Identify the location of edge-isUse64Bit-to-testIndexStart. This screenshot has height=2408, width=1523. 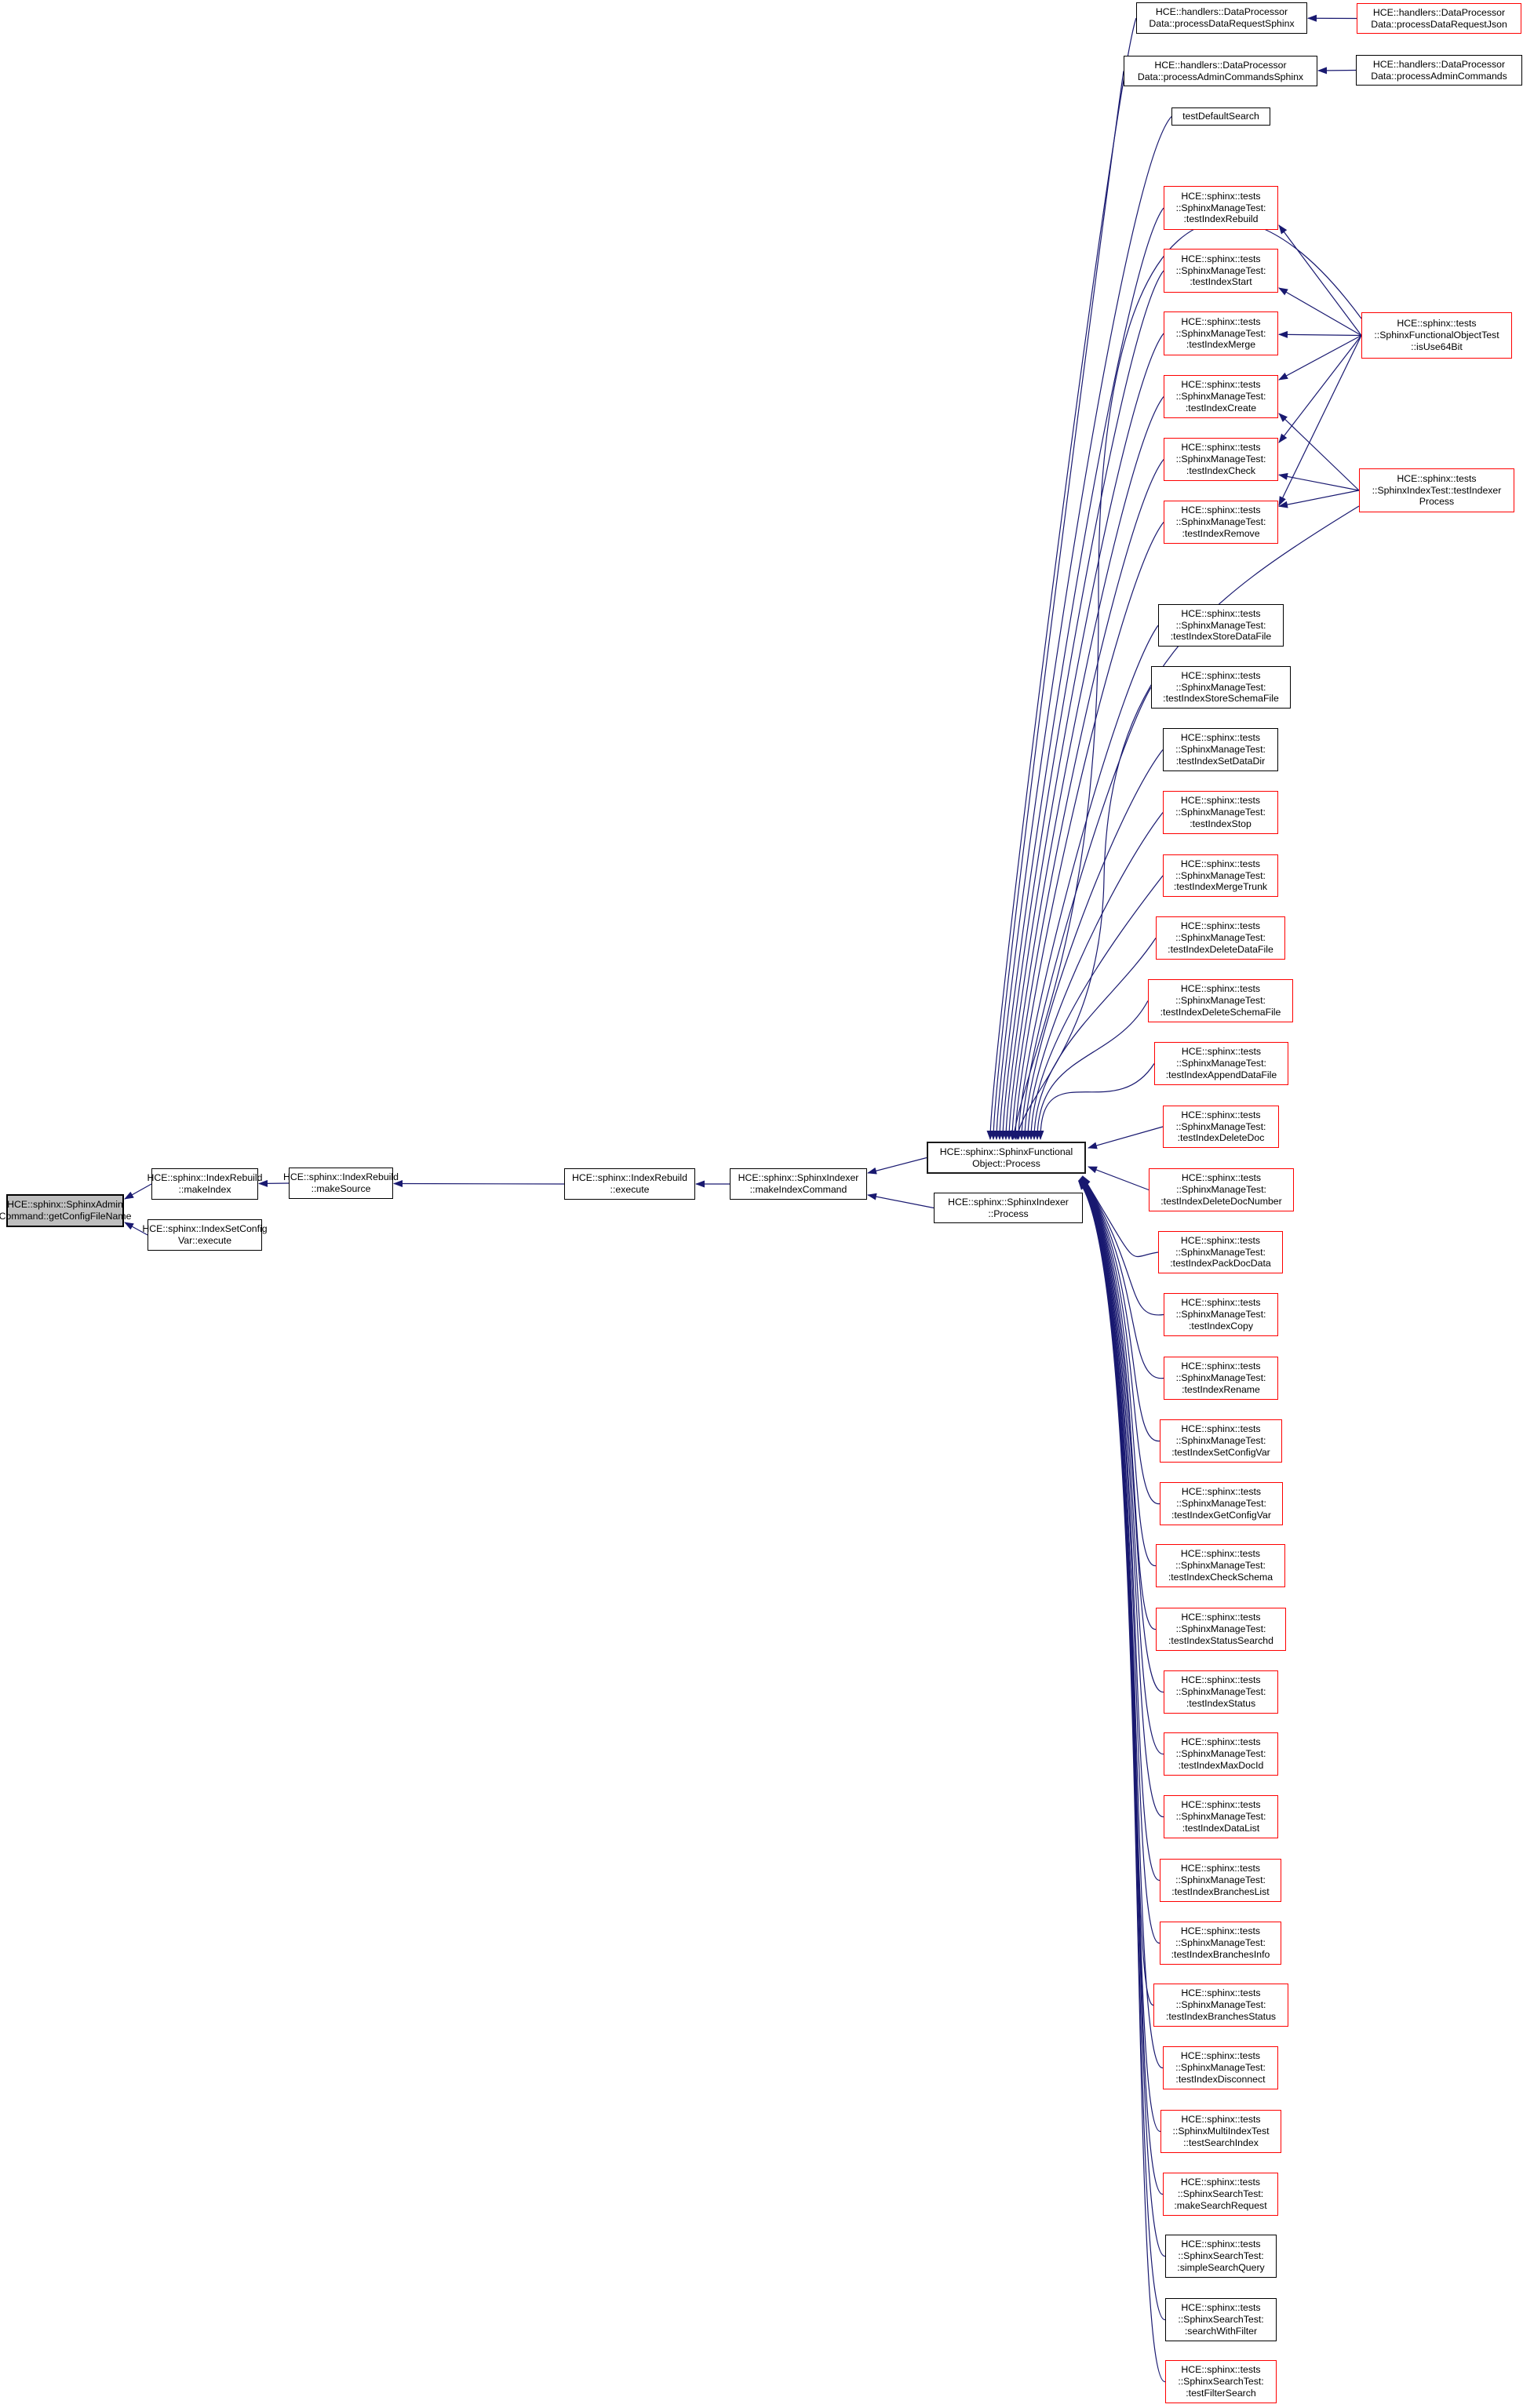
(1320, 312).